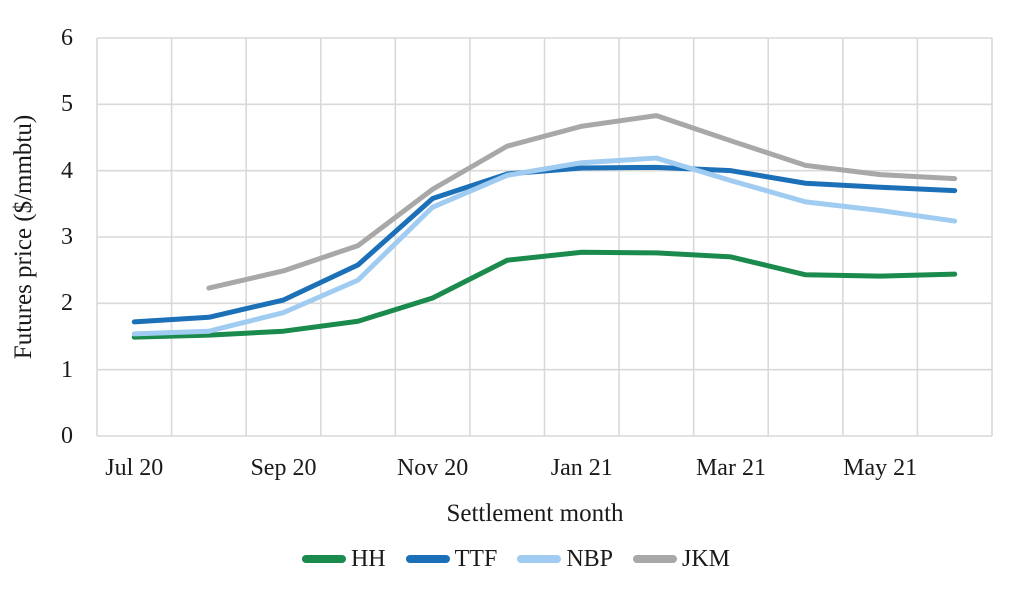 The width and height of the screenshot is (1026, 594). What do you see at coordinates (67, 369) in the screenshot?
I see `y-tick-label-1: 1` at bounding box center [67, 369].